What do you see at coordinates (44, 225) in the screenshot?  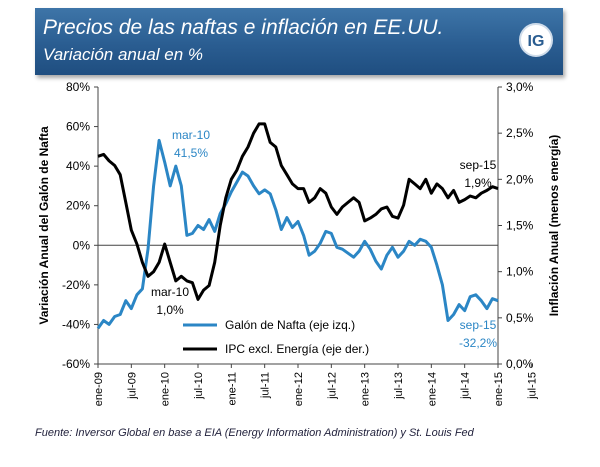 I see `y-axis-left-label: Variación Anual del Galón de Nafta` at bounding box center [44, 225].